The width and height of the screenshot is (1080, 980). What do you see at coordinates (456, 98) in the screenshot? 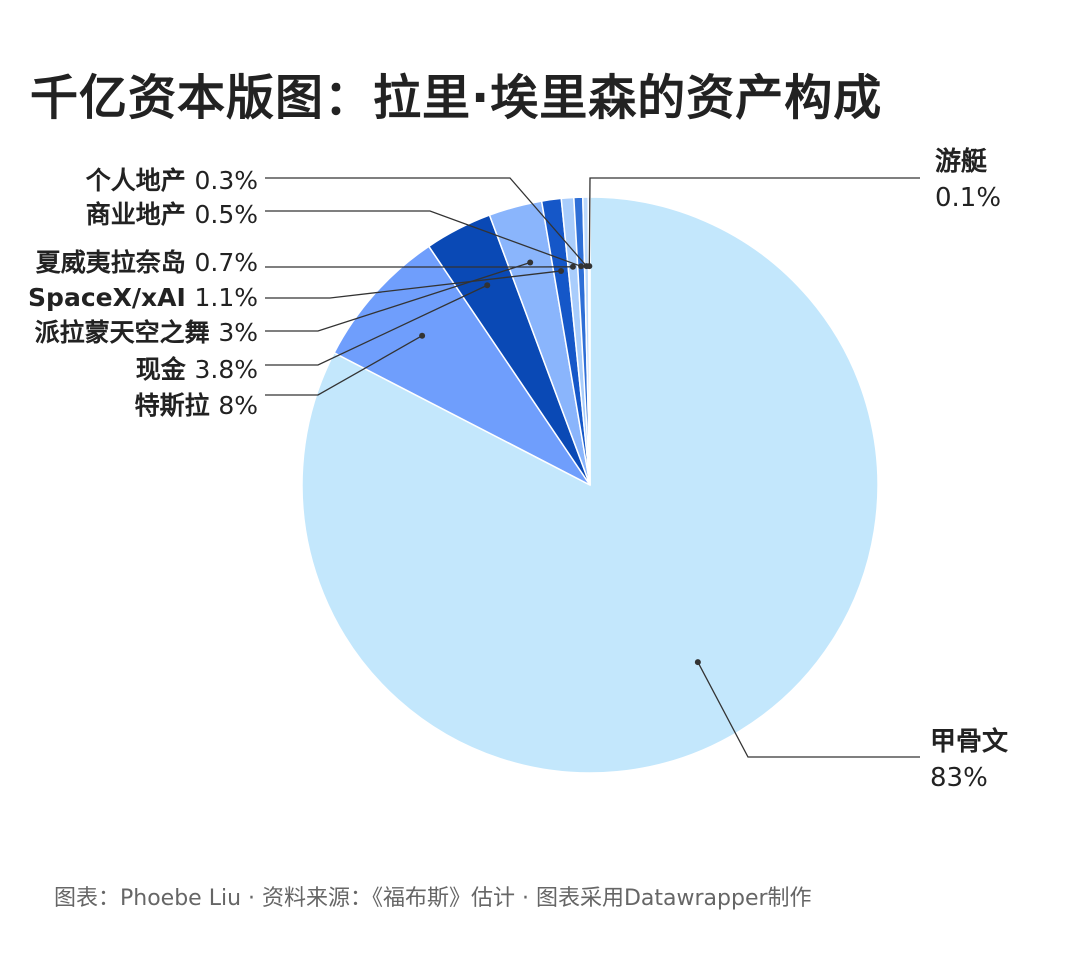
I see `chart-title: 千亿资本版图：拉里·埃里森的资产构成` at bounding box center [456, 98].